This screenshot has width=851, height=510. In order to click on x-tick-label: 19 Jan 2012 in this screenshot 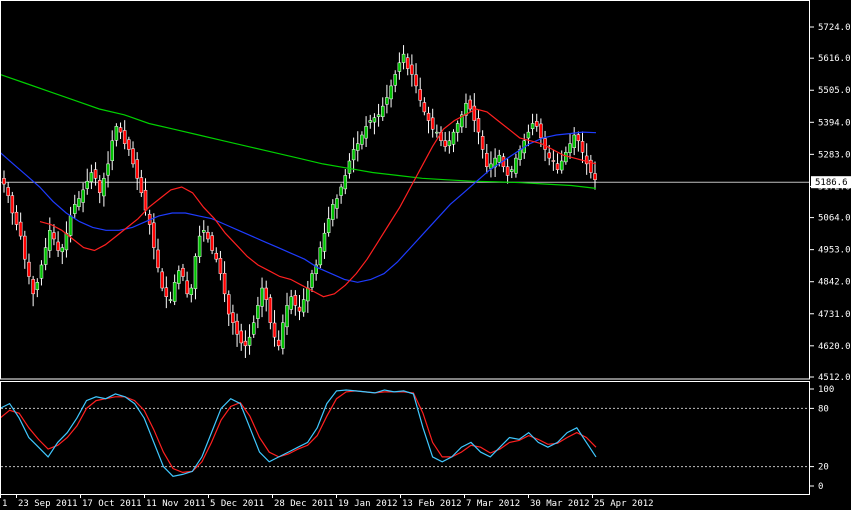, I will do `click(368, 504)`.